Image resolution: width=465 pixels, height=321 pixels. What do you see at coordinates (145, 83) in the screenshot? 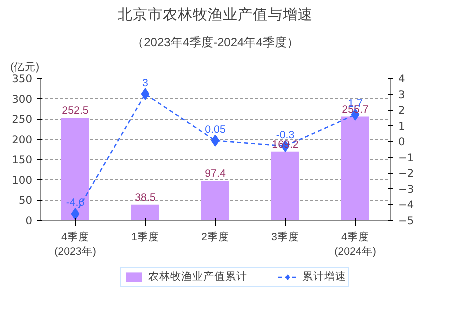
I see `data-label: 3` at bounding box center [145, 83].